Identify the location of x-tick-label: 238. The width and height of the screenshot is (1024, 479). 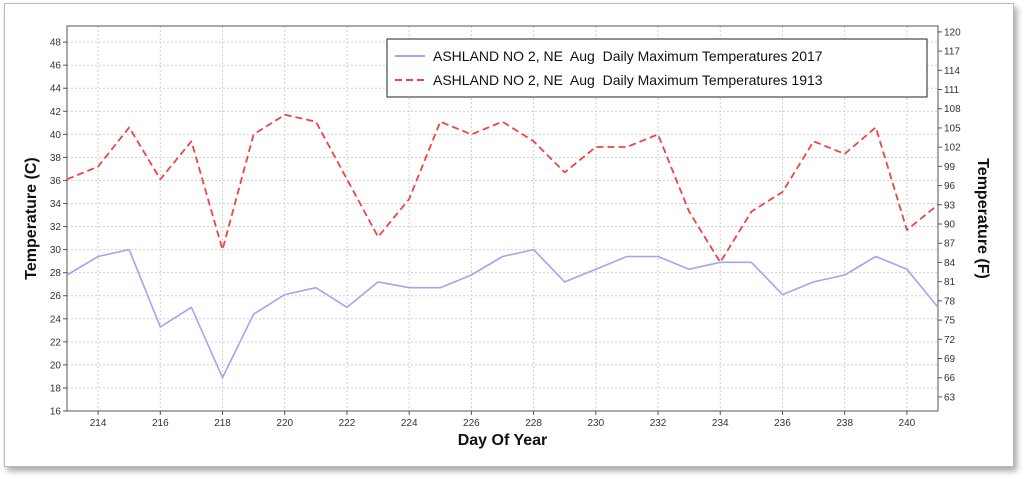
(844, 423).